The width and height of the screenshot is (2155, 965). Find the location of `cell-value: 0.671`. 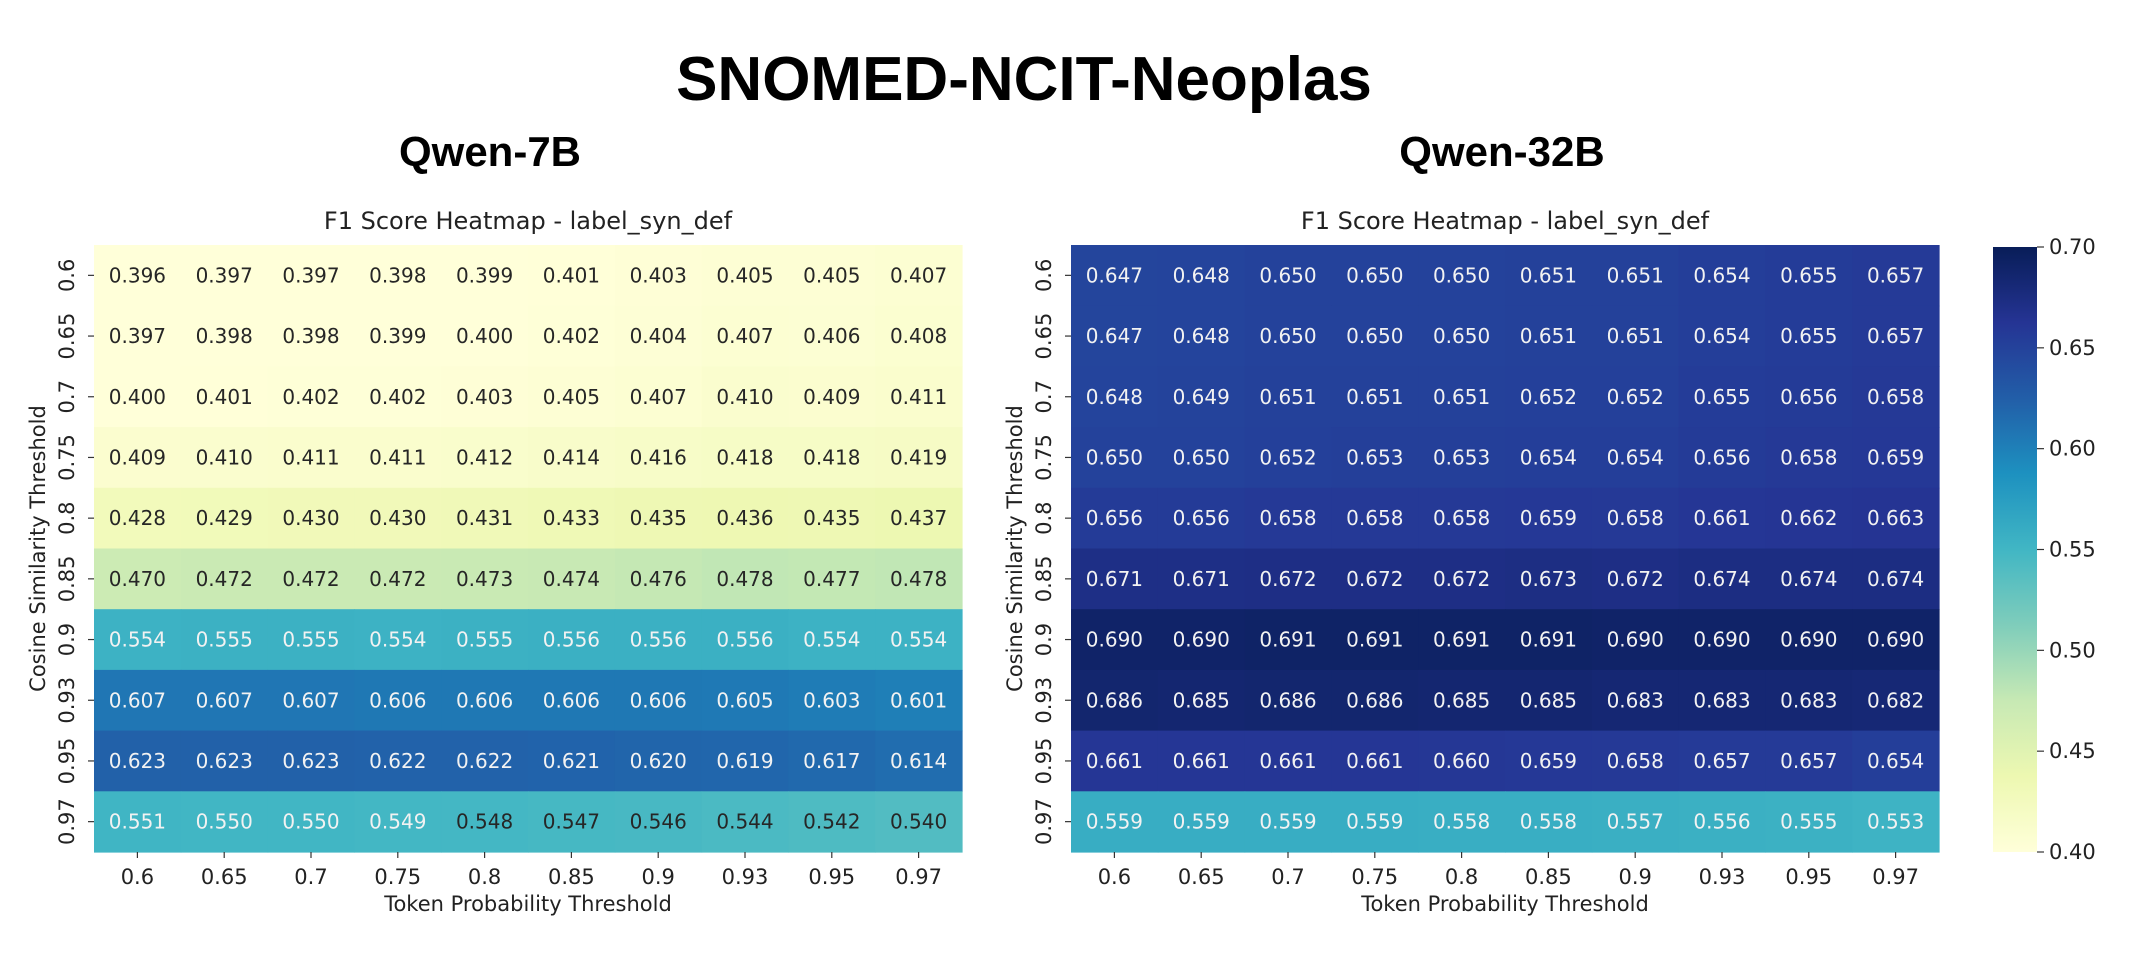

cell-value: 0.671 is located at coordinates (1114, 579).